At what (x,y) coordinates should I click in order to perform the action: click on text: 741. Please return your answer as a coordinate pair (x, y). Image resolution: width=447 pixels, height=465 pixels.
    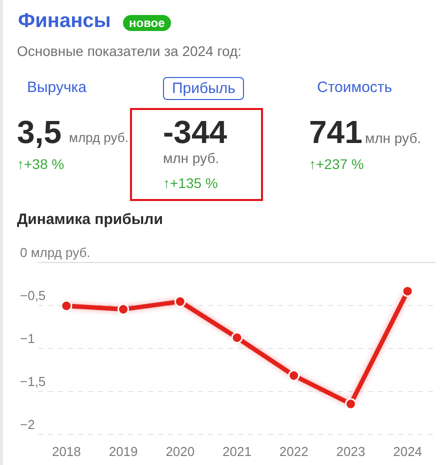
    Looking at the image, I should click on (335, 132).